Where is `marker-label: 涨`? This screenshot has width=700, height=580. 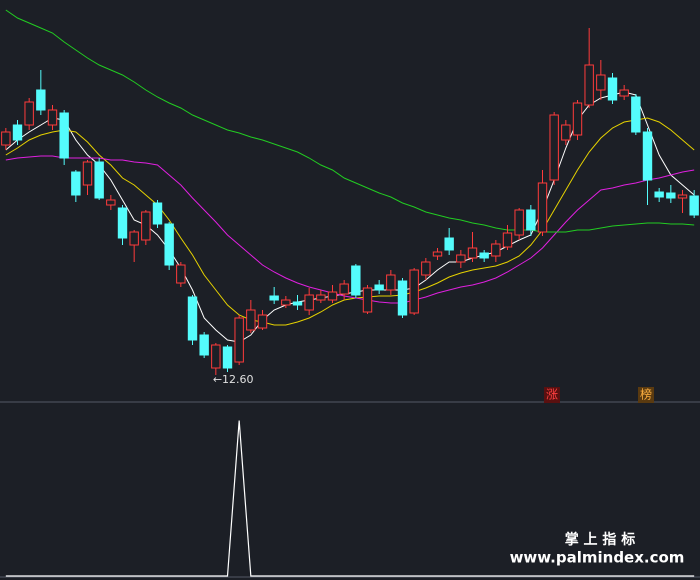
marker-label: 涨 is located at coordinates (552, 394).